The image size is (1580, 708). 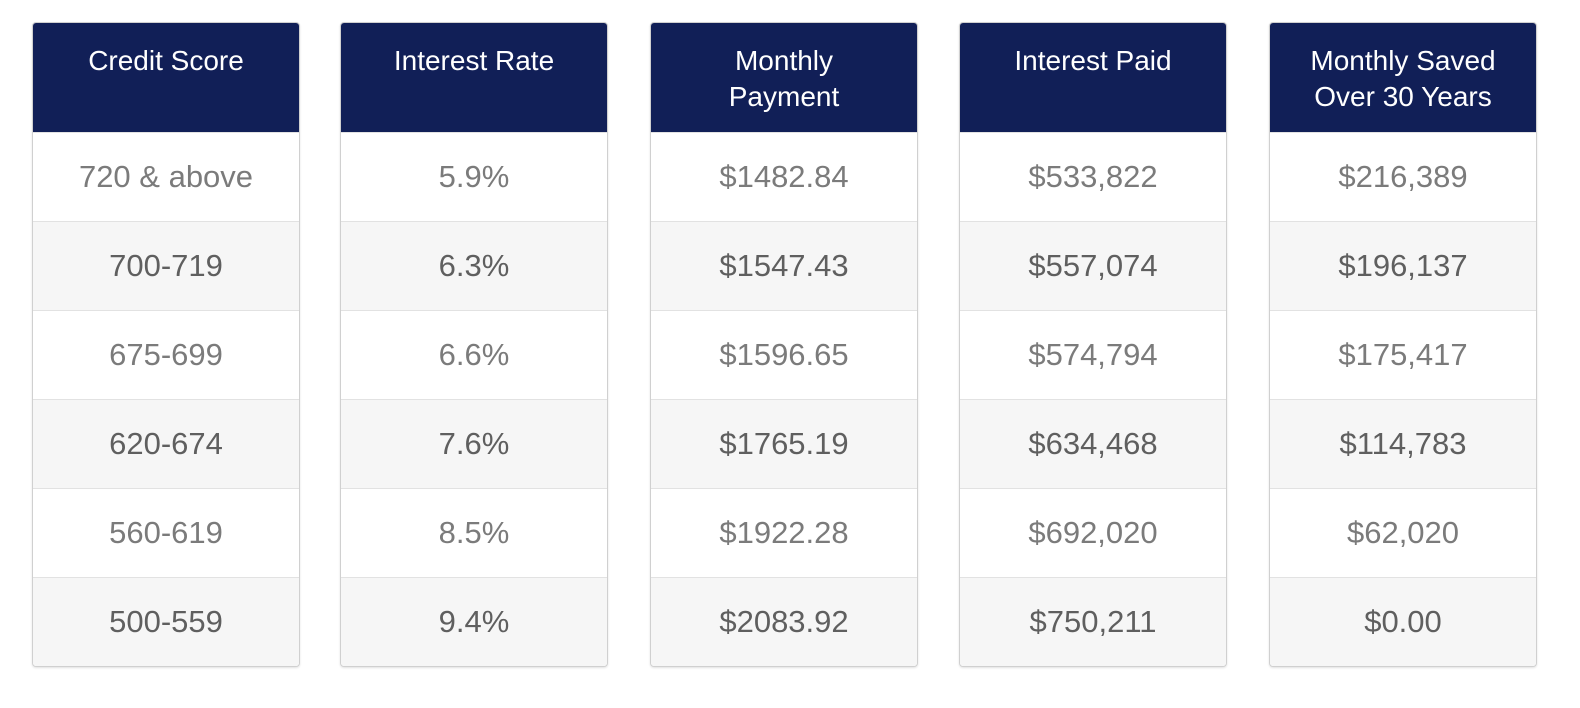 What do you see at coordinates (784, 443) in the screenshot?
I see `table-cell: $1765.19` at bounding box center [784, 443].